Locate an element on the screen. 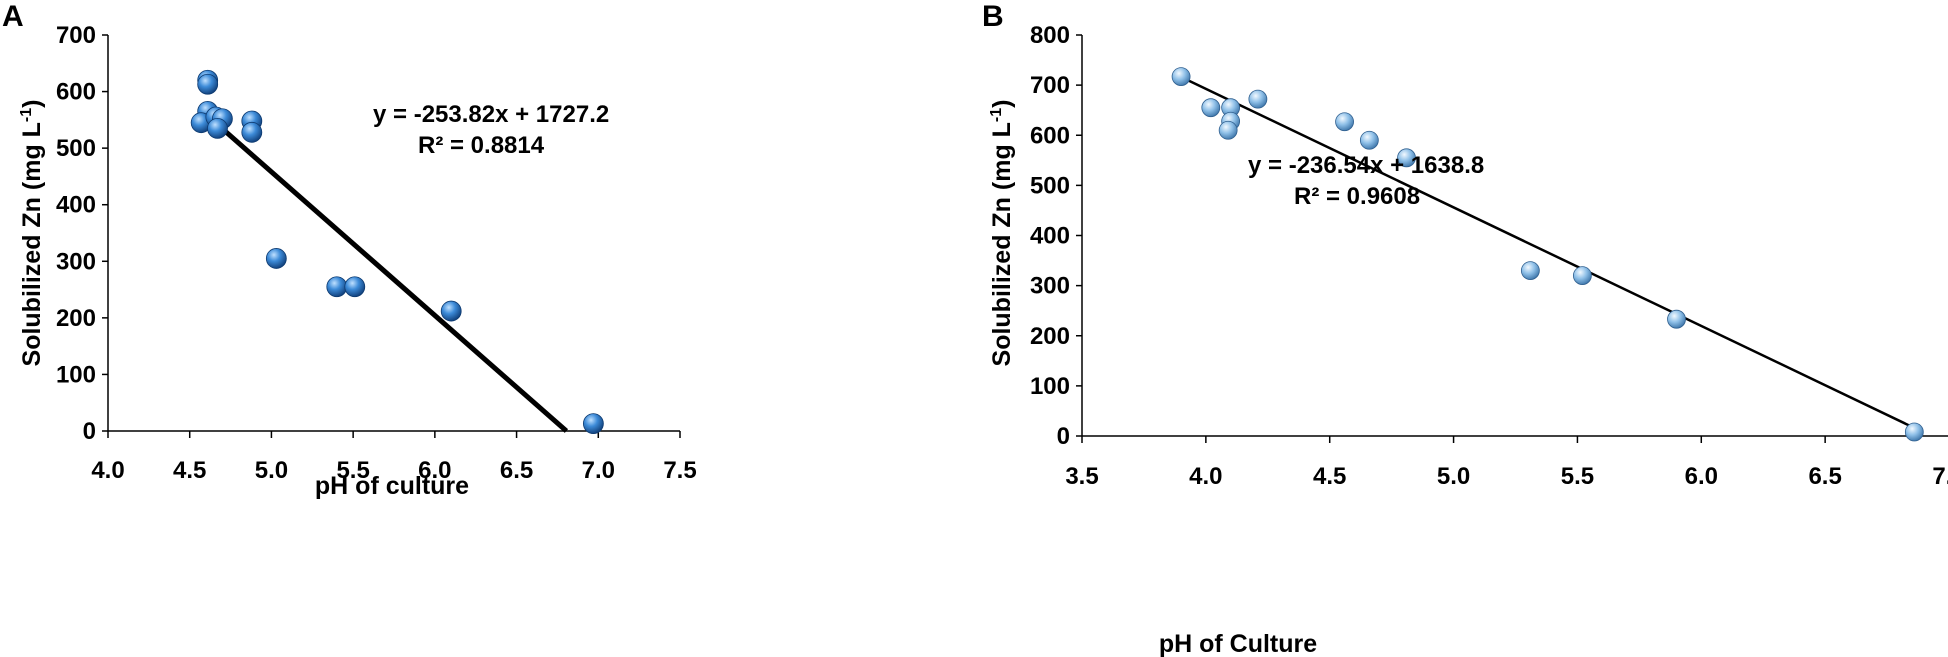 The image size is (1948, 657). x-axis-title-b: pH of Culture is located at coordinates (1238, 643).